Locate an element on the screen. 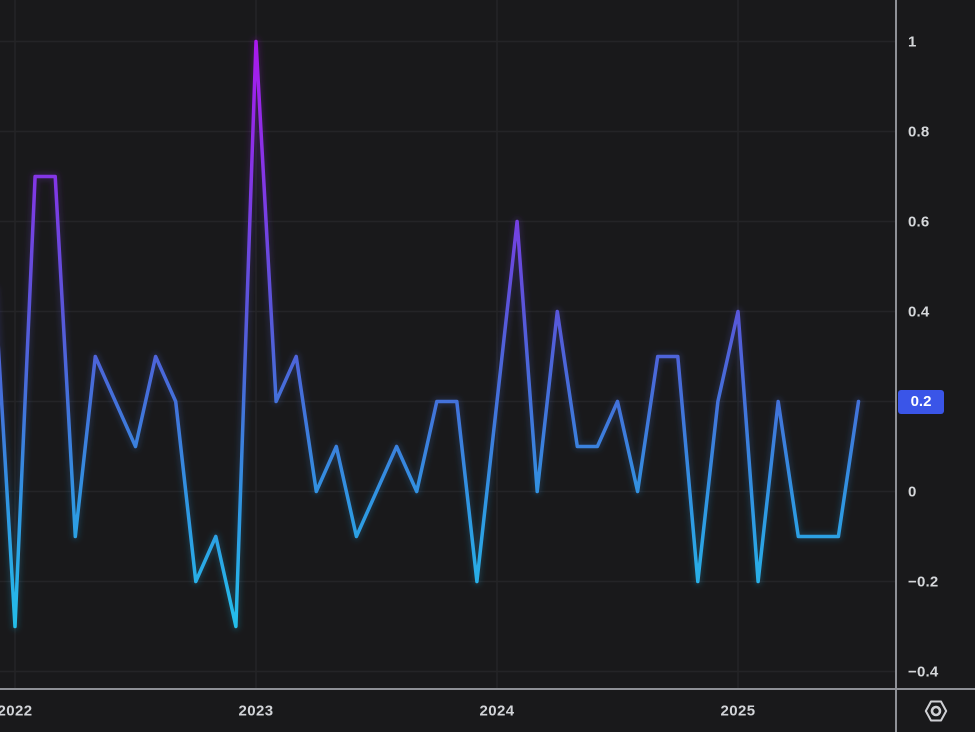 Image resolution: width=975 pixels, height=732 pixels. last-price-marker: 0.2 is located at coordinates (921, 401).